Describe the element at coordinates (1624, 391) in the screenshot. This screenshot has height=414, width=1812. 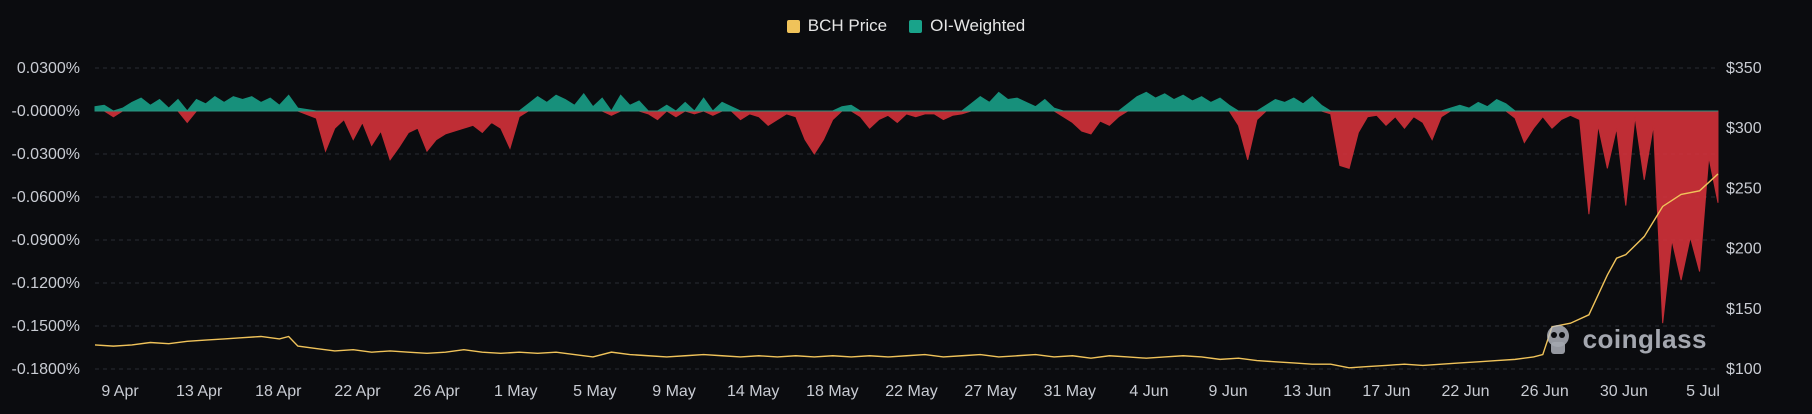
I see `x-tick-label: 30 Jun` at that location.